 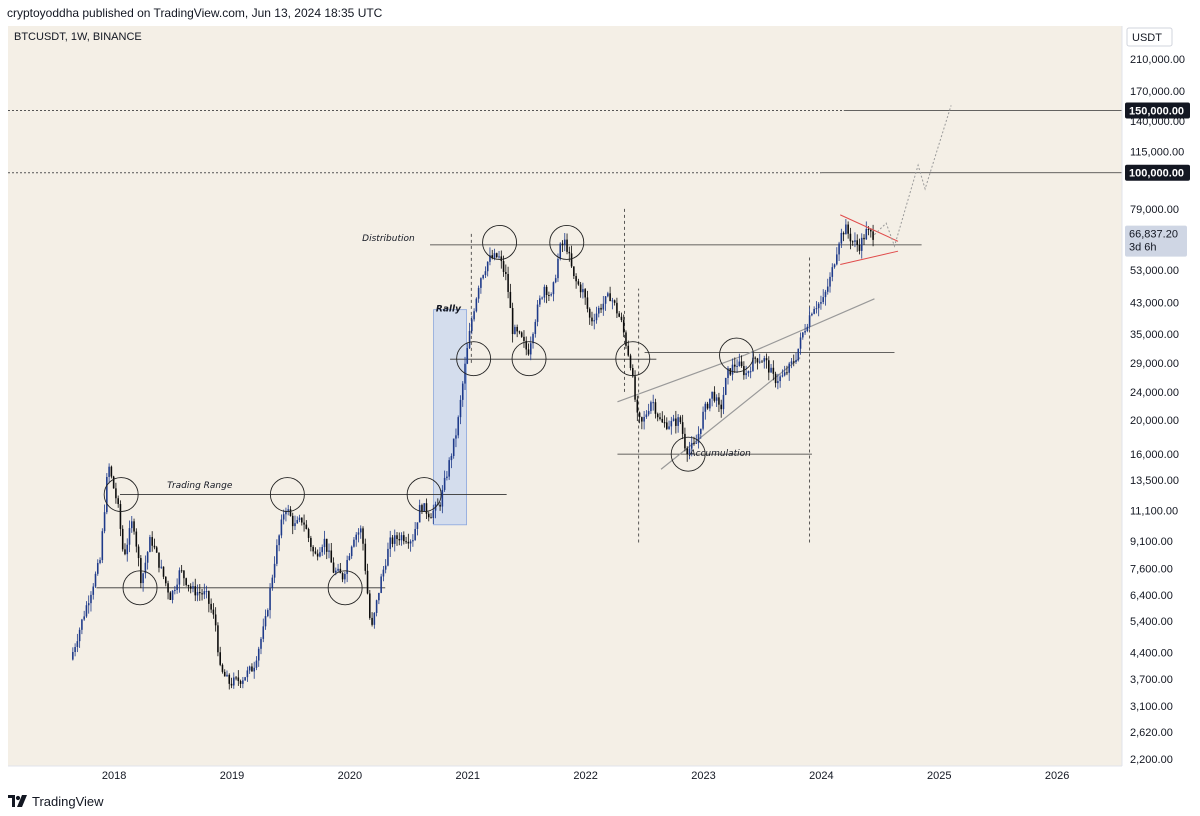 I want to click on y-tick-label: 140,000.00, so click(x=1157, y=122).